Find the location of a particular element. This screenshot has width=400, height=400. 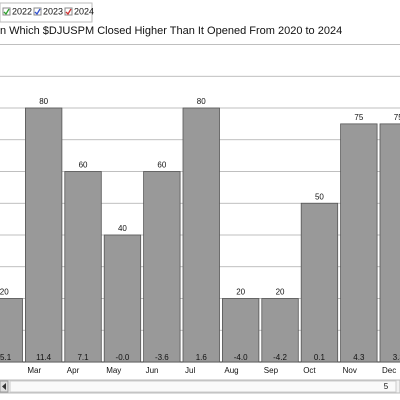

average-label: 1.6 is located at coordinates (202, 357).